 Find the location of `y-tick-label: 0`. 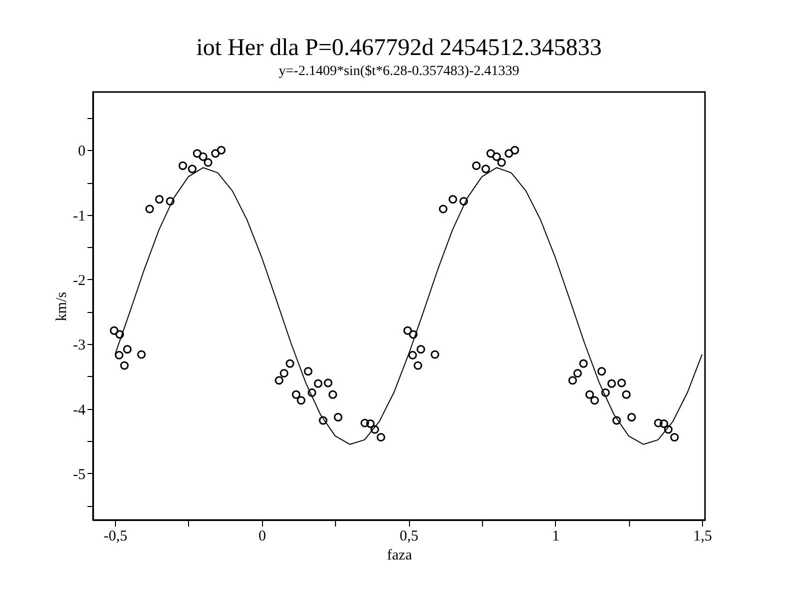

y-tick-label: 0 is located at coordinates (82, 152).